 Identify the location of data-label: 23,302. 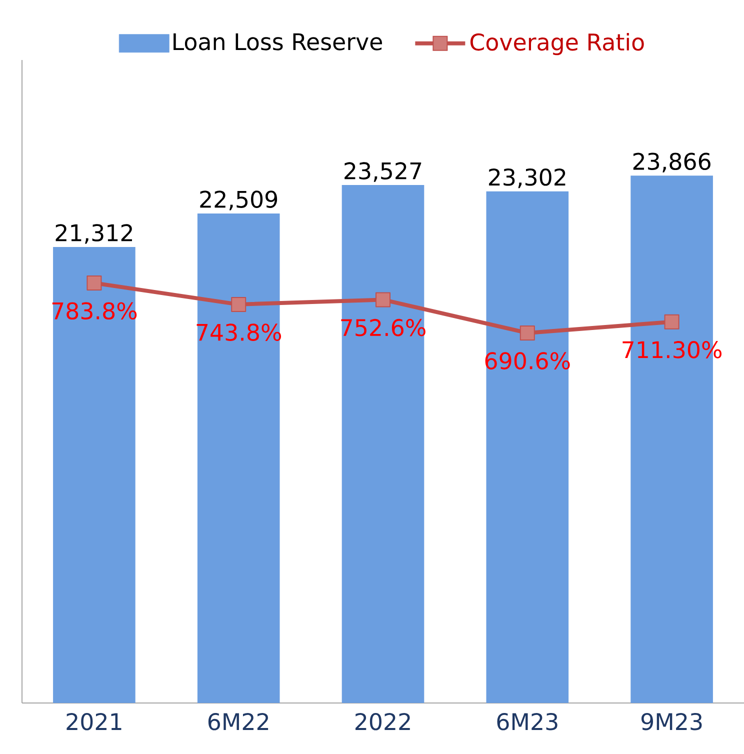
(526, 178).